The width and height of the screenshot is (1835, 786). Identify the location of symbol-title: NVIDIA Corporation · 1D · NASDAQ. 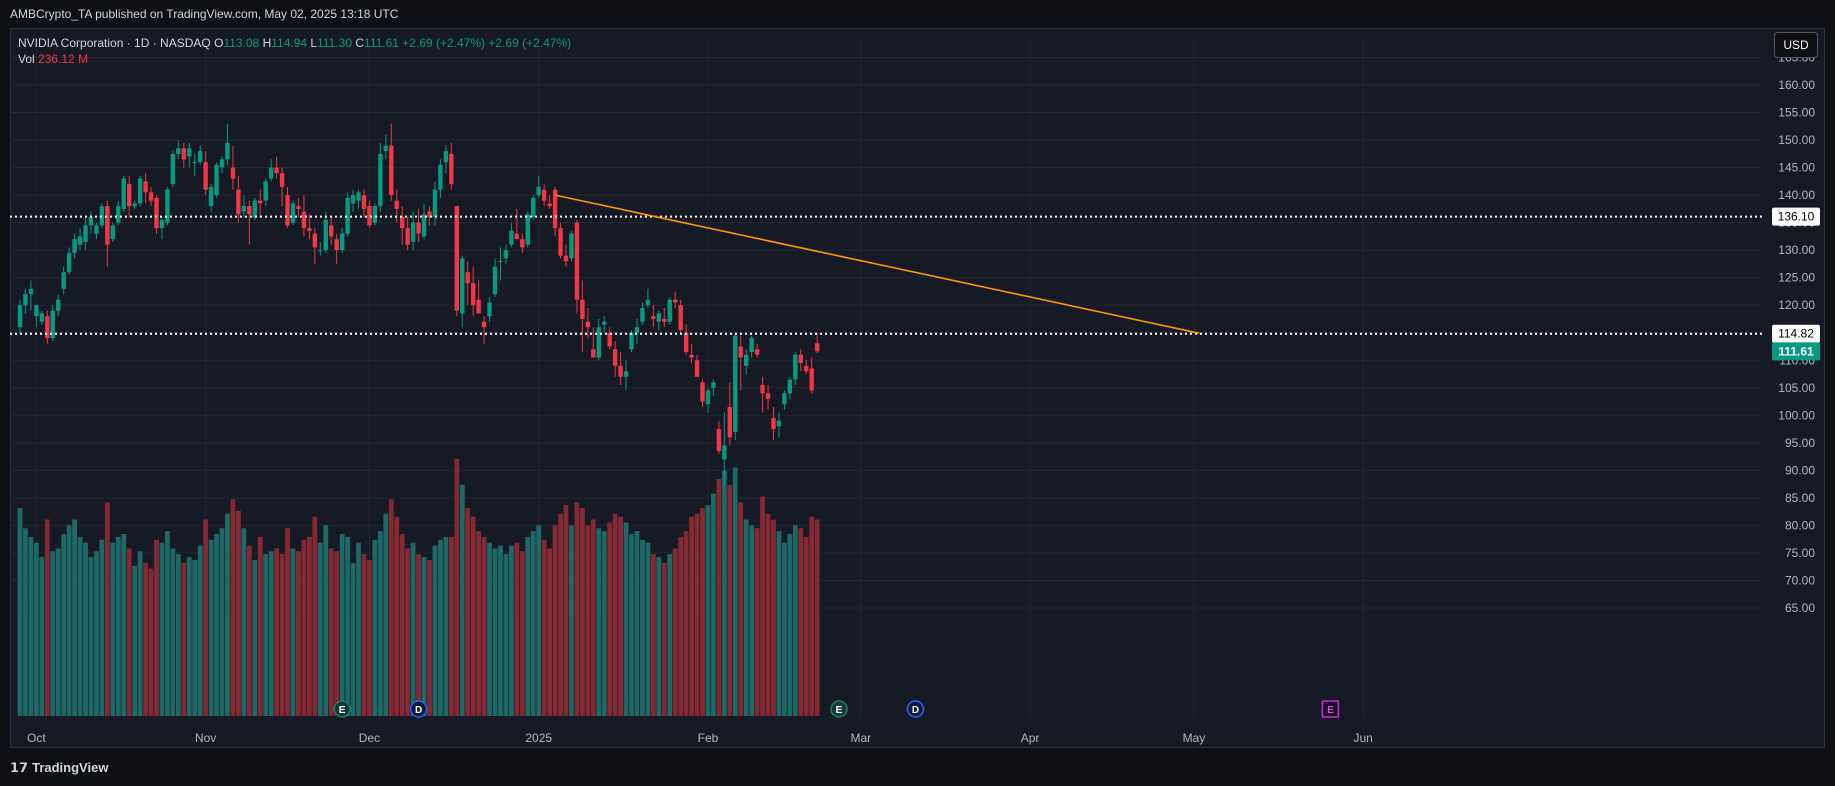
(114, 43).